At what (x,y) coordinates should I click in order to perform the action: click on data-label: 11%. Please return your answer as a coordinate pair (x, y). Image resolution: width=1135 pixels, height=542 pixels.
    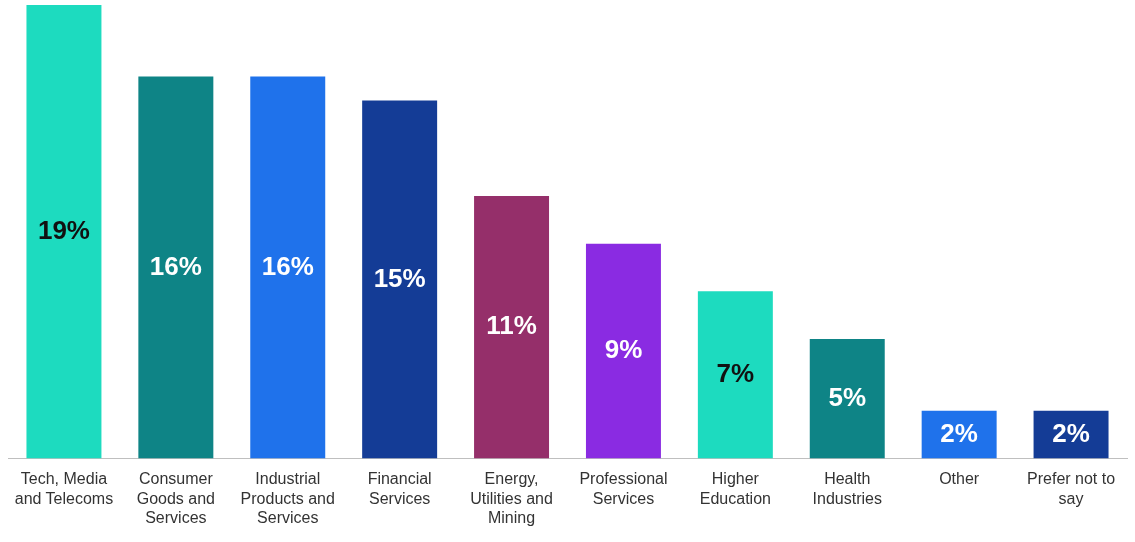
    Looking at the image, I should click on (511, 325).